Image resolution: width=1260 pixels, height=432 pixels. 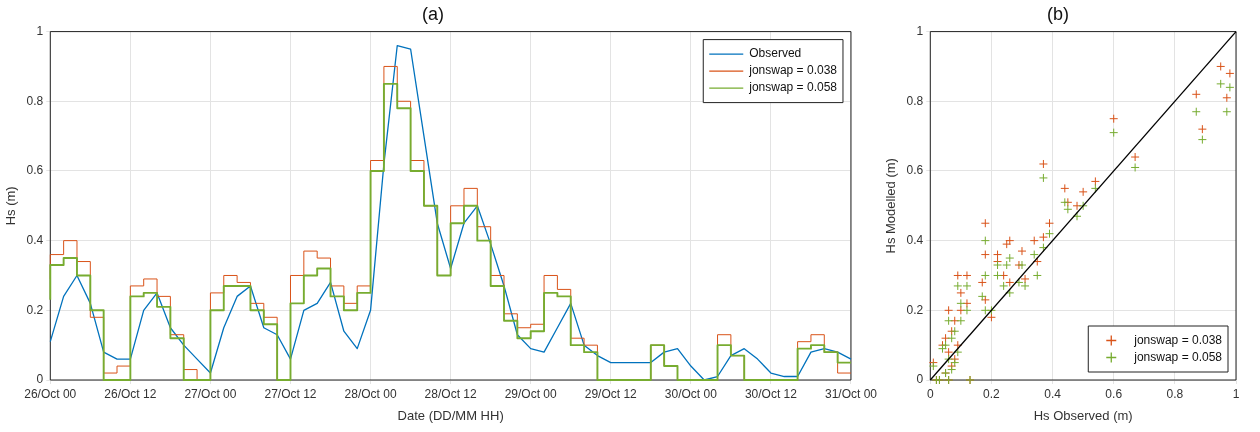 What do you see at coordinates (433, 13) in the screenshot?
I see `chart-title: (a)` at bounding box center [433, 13].